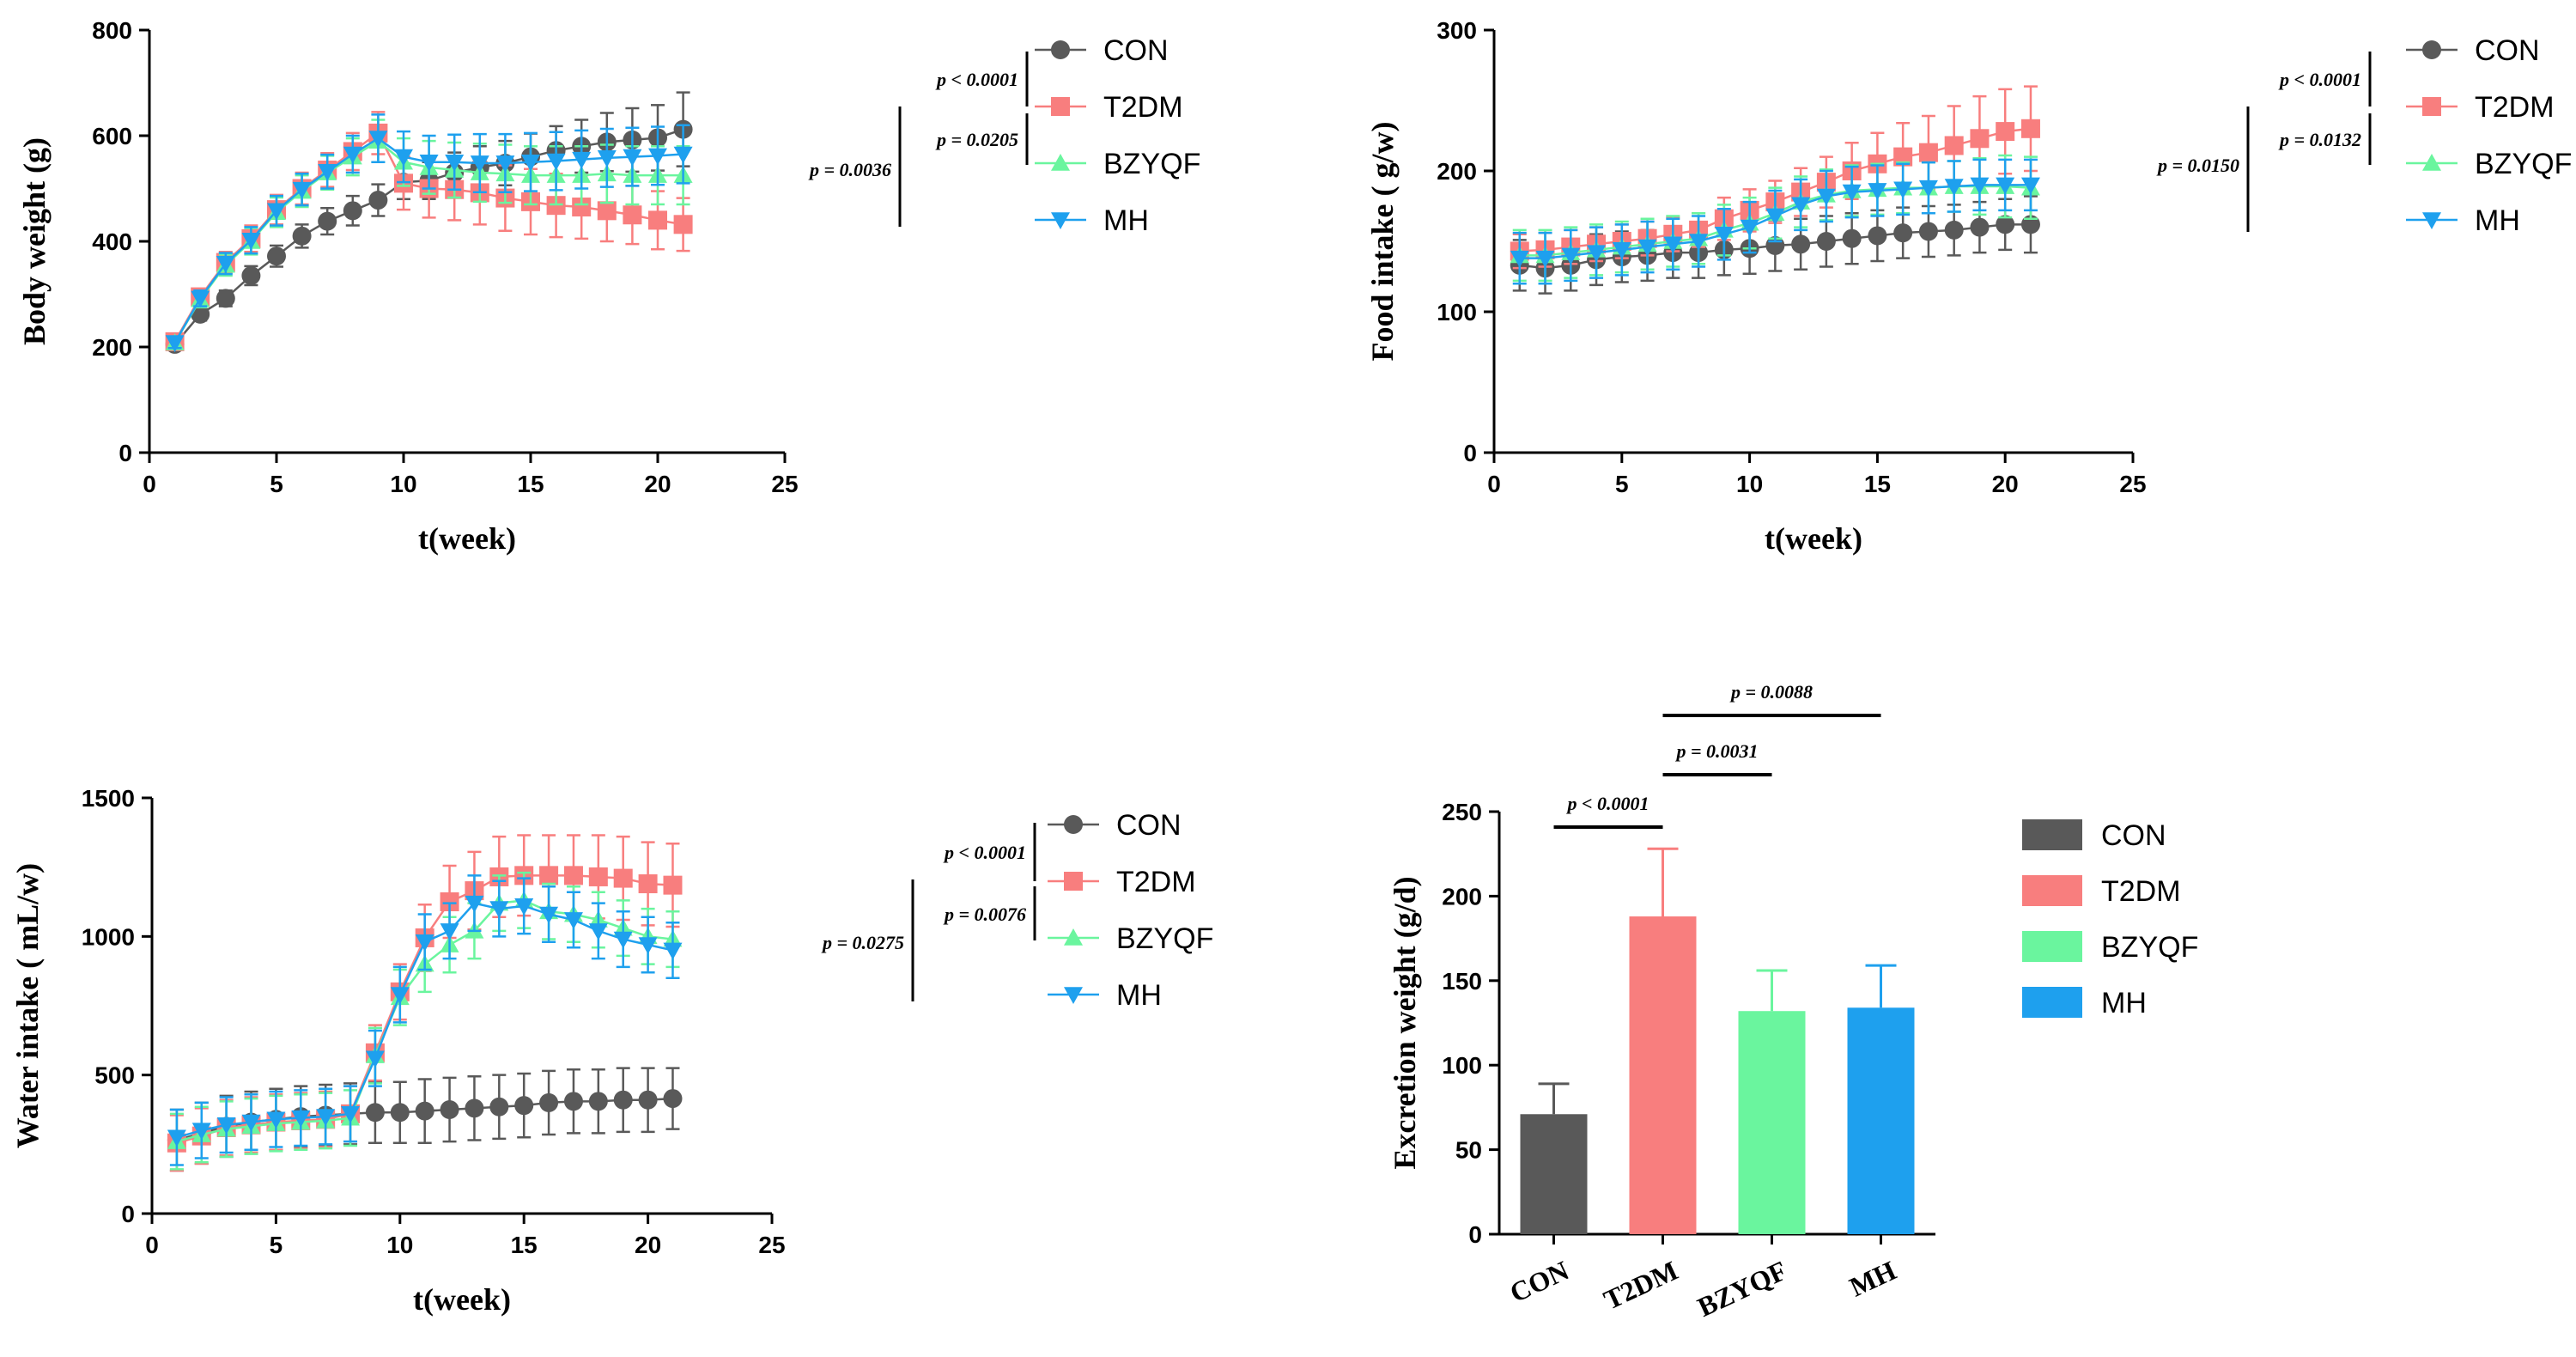  I want to click on y-tick-label: 800, so click(112, 31).